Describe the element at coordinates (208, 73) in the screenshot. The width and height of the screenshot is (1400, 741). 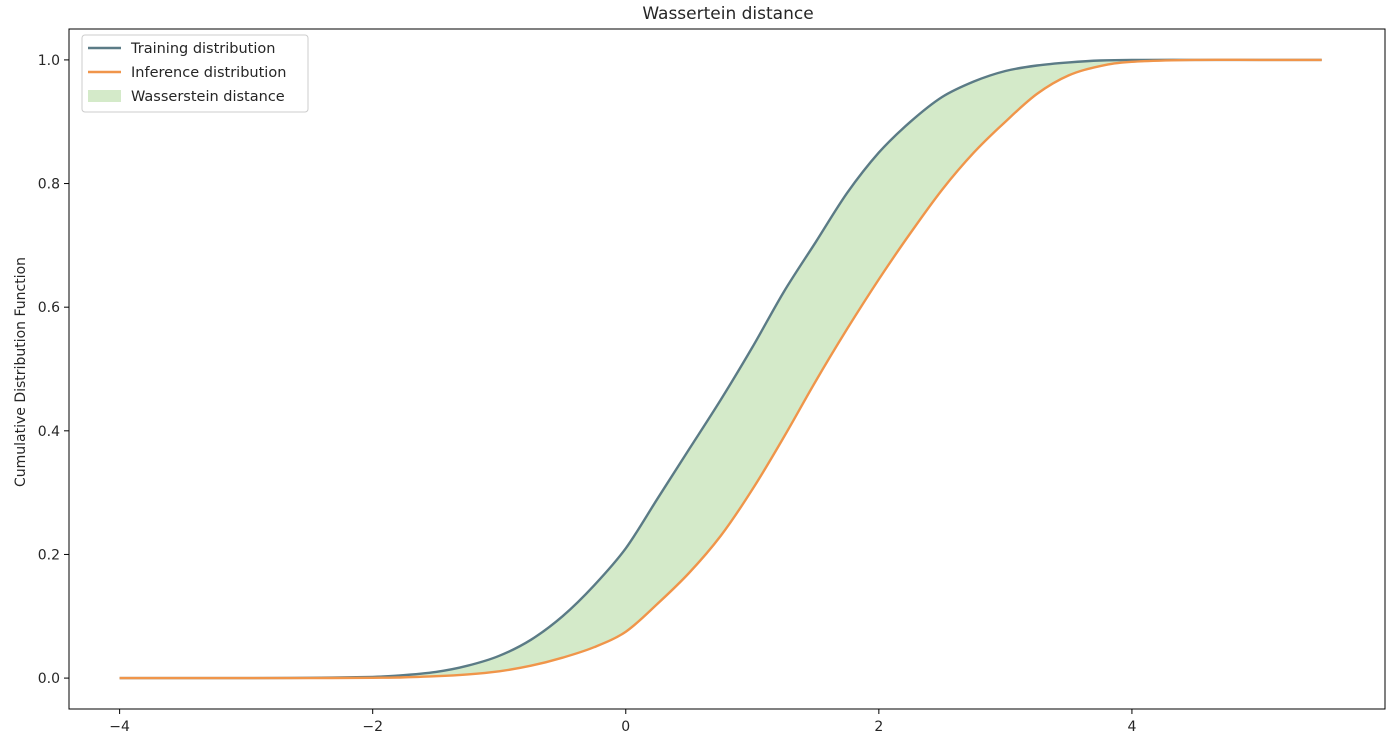
I see `legend-label: Inference distribution` at that location.